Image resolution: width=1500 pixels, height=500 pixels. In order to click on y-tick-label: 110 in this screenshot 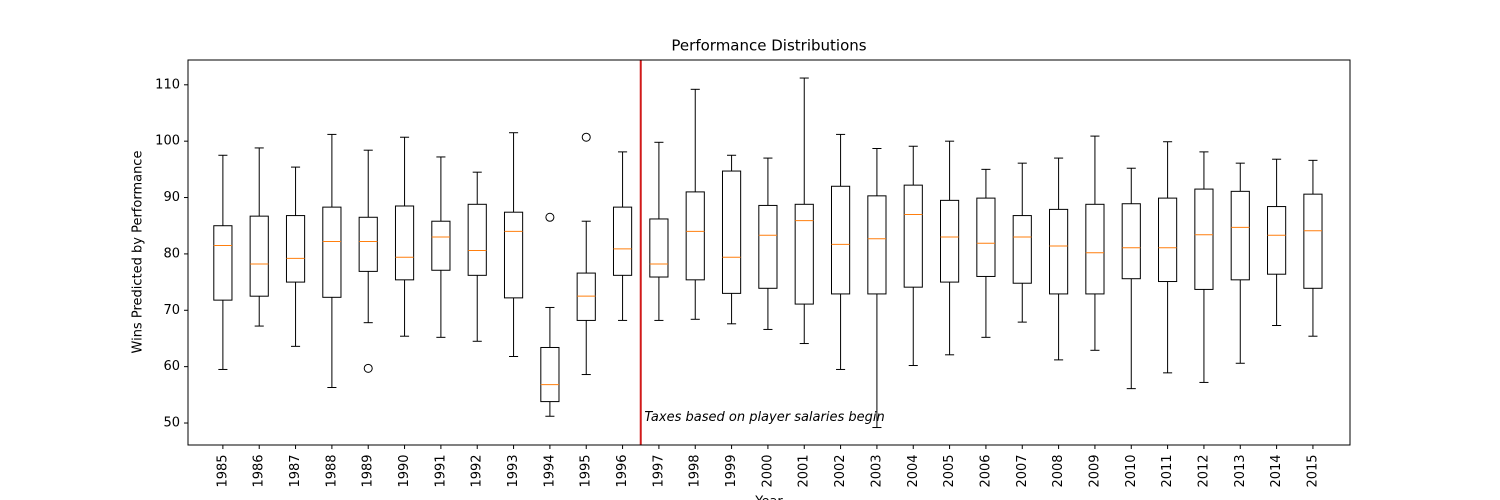, I will do `click(167, 84)`.